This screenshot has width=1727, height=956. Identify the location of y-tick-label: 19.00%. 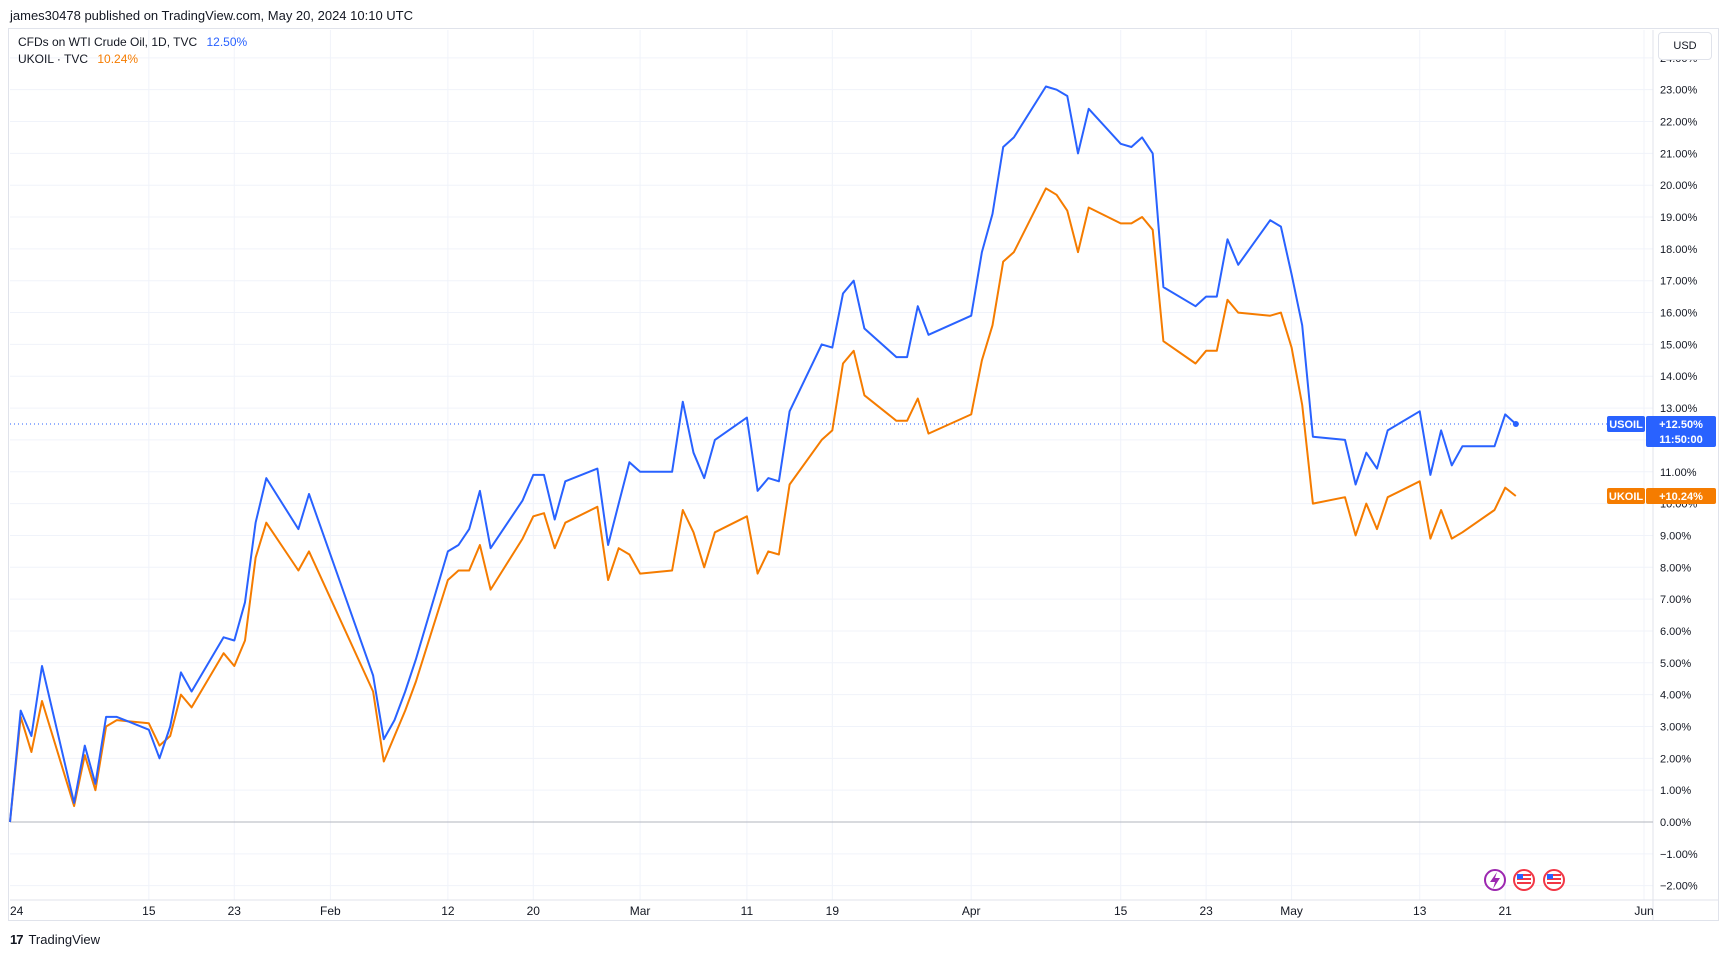
(1679, 218).